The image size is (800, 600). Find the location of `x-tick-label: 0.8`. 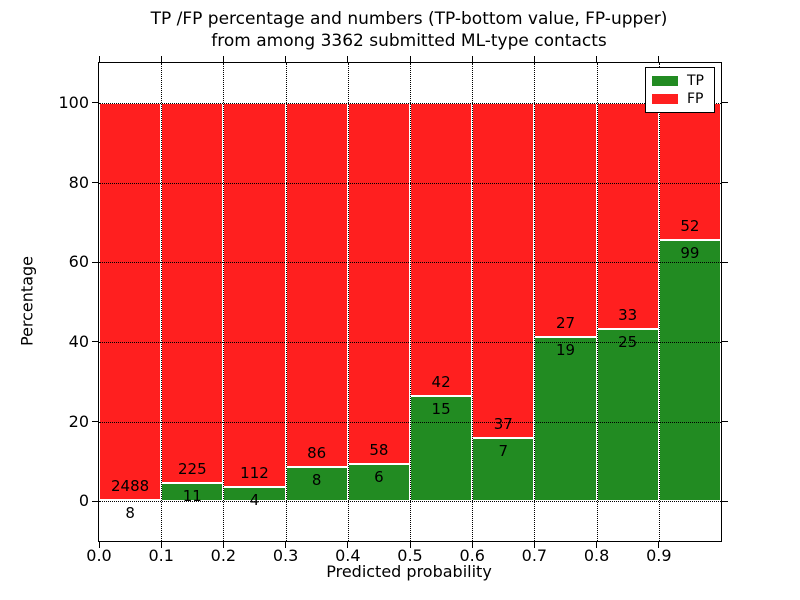

x-tick-label: 0.8 is located at coordinates (596, 555).